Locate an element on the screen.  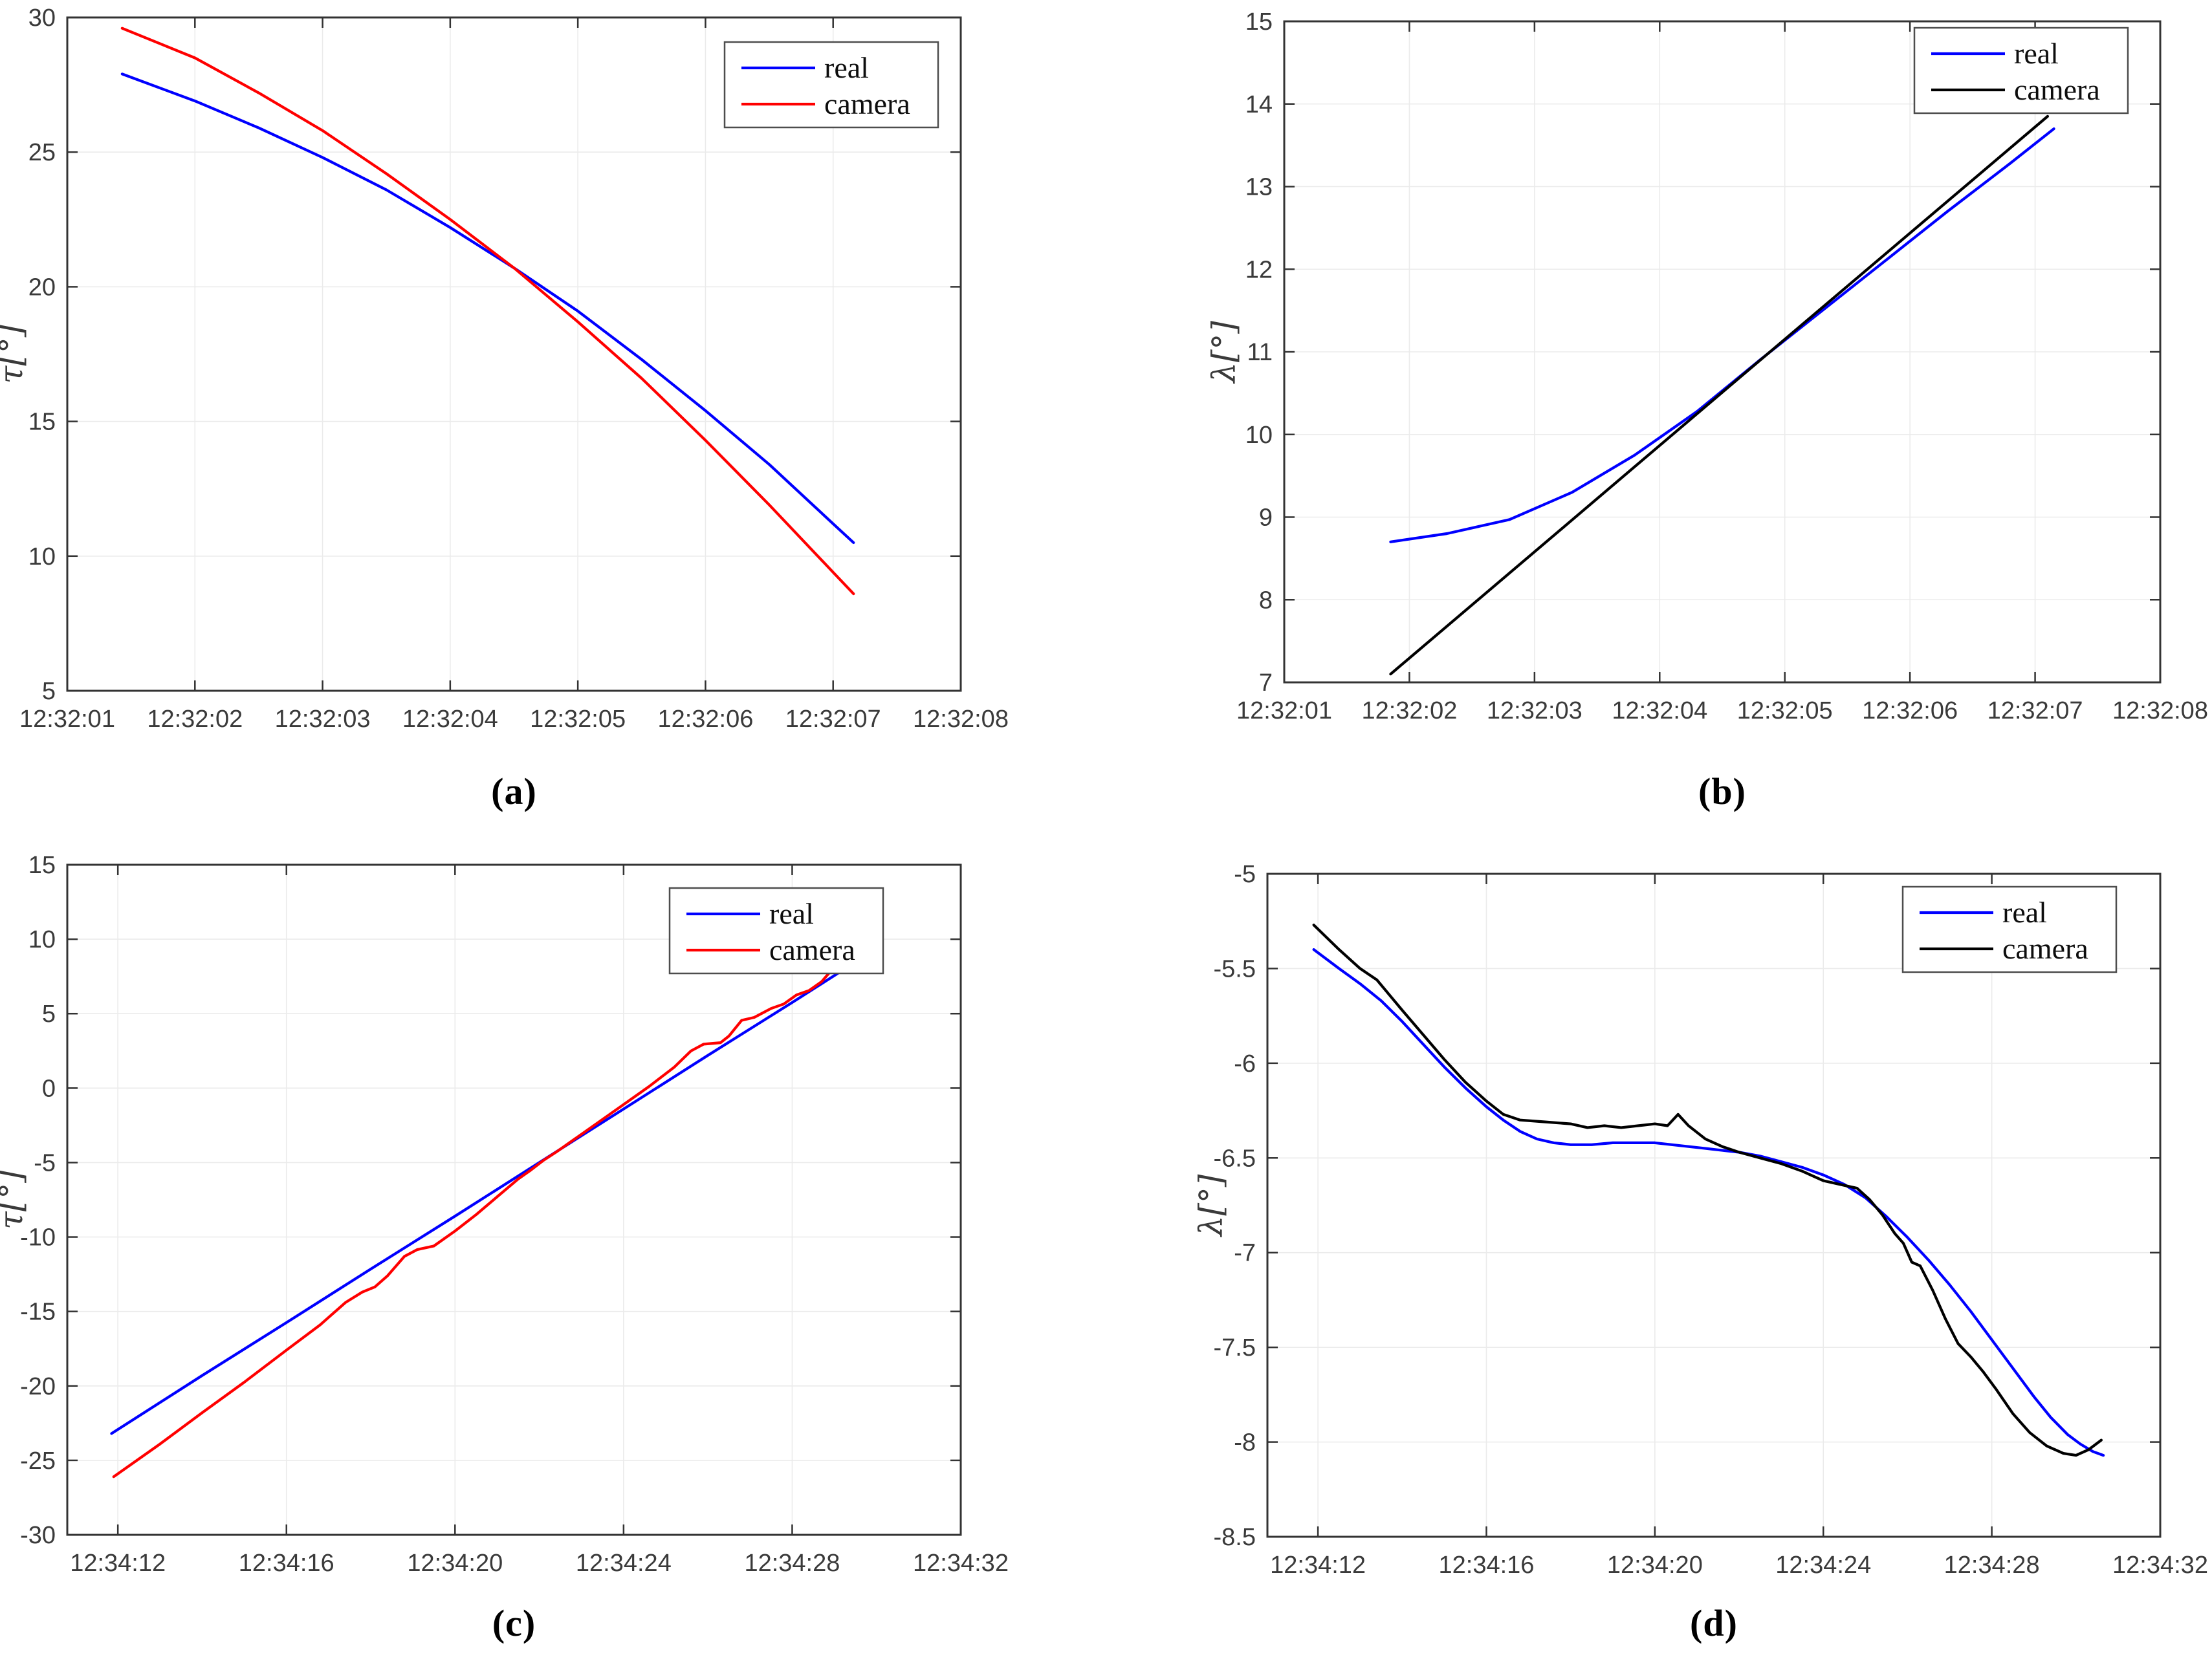
y-tick-label: 0 is located at coordinates (49, 1088).